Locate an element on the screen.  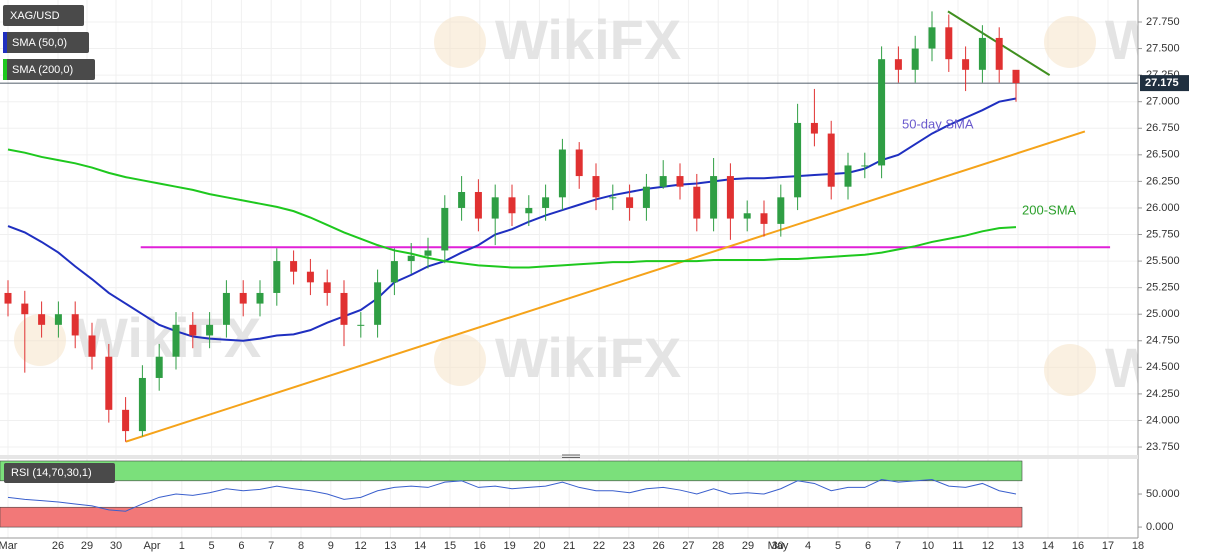
annotation: 50-day SMA is located at coordinates (938, 124).